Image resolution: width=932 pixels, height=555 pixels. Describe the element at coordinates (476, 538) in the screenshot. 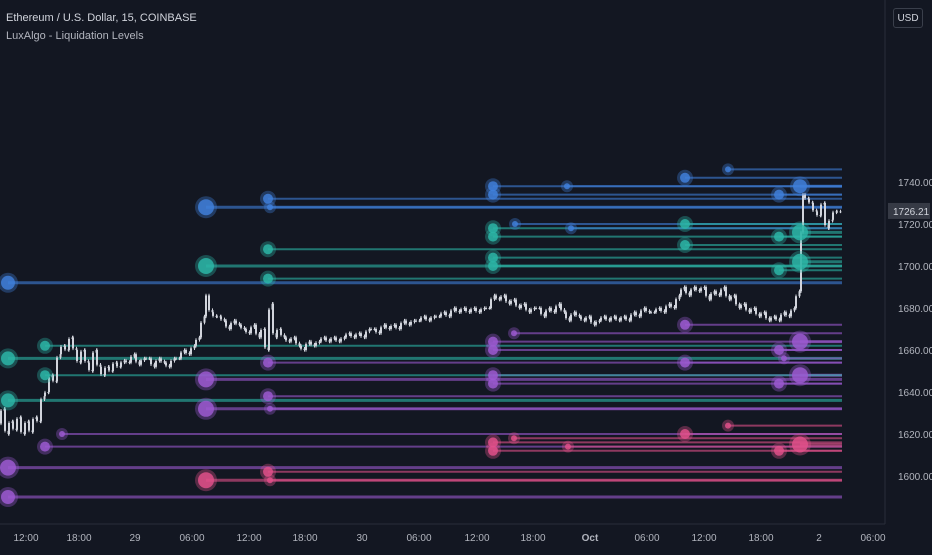

I see `x-tick-8: 12:00` at that location.